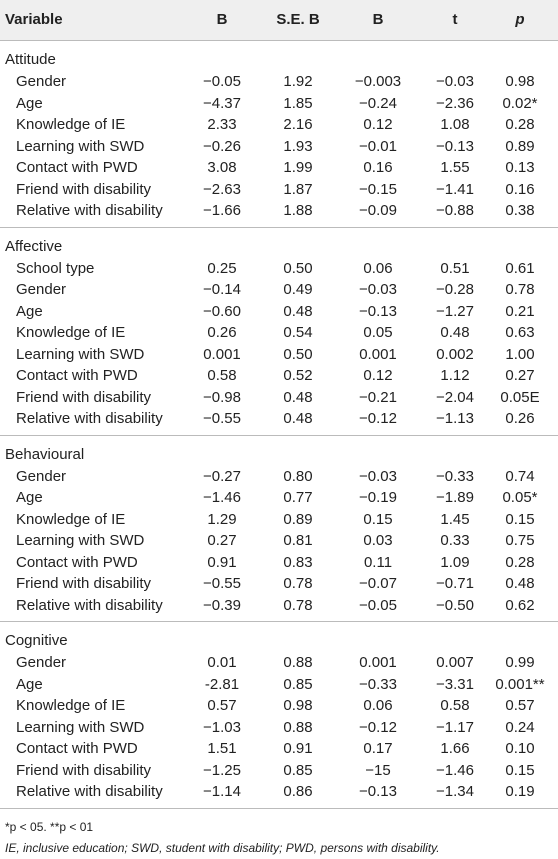  Describe the element at coordinates (298, 189) in the screenshot. I see `value-cell: 1.87` at that location.